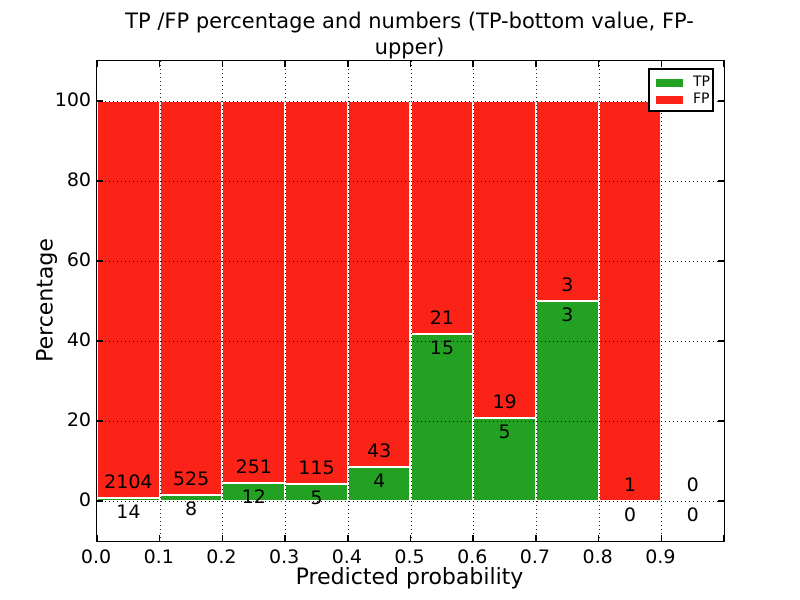  Describe the element at coordinates (441, 318) in the screenshot. I see `fp-count-label: 21` at that location.